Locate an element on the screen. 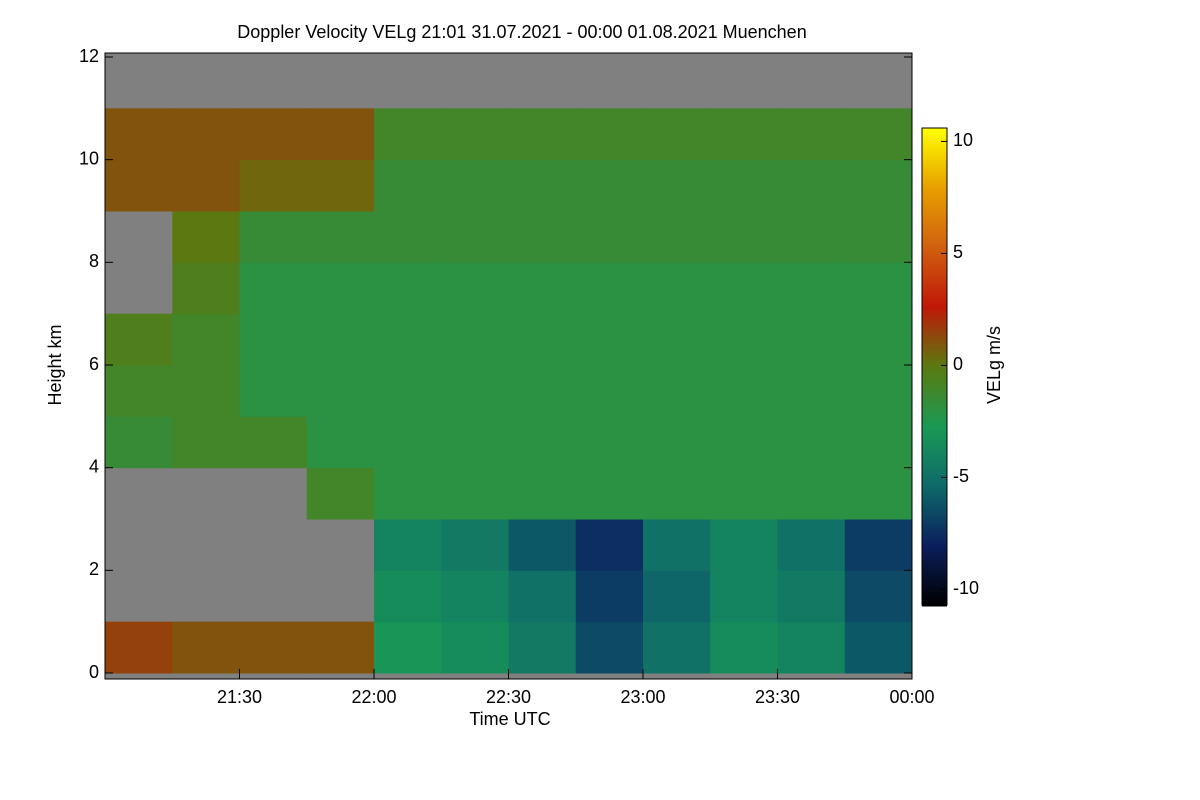  colorbar-tick-label: 5 is located at coordinates (958, 252).